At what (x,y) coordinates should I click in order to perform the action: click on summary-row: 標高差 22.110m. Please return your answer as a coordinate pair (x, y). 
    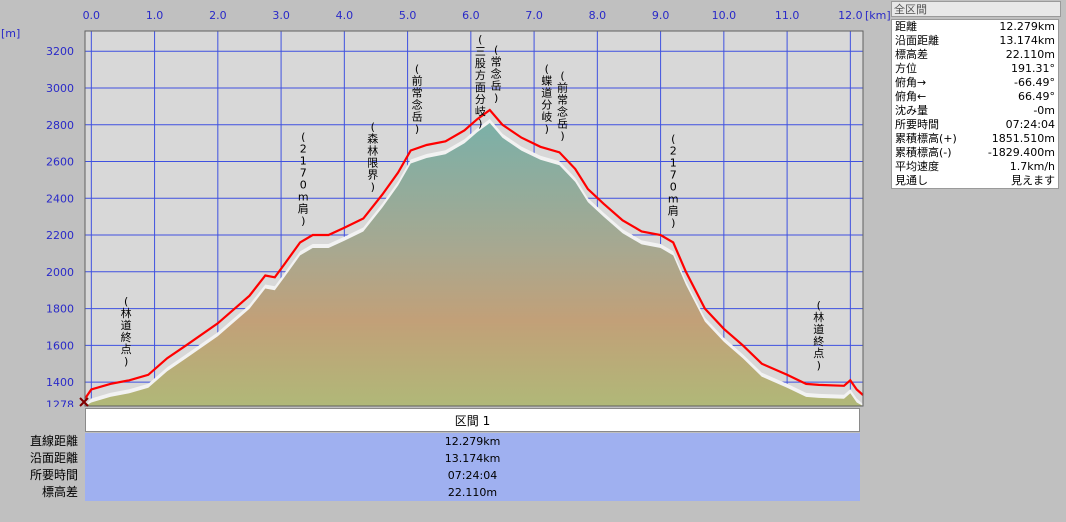
    Looking at the image, I should click on (975, 55).